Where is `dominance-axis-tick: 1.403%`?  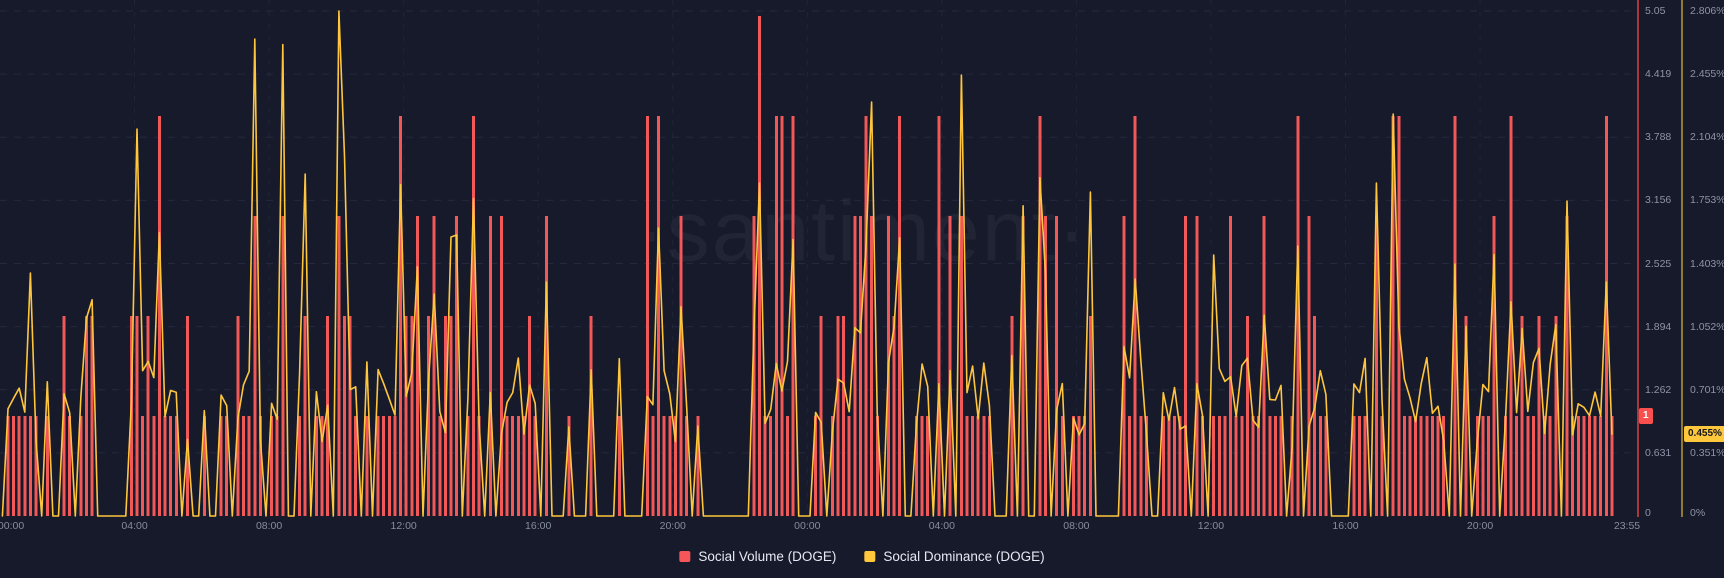 dominance-axis-tick: 1.403% is located at coordinates (1707, 263).